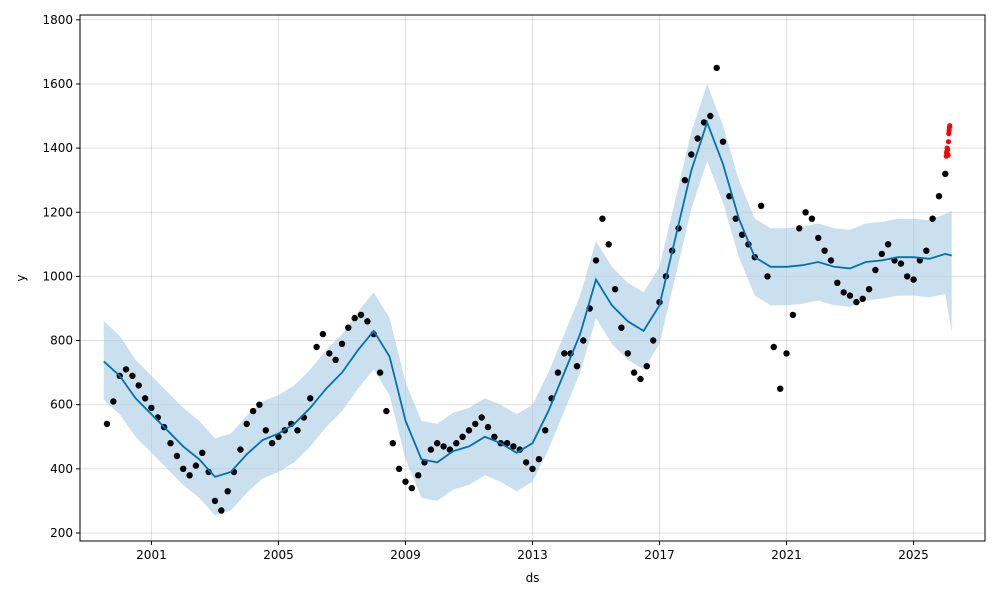  What do you see at coordinates (61, 469) in the screenshot?
I see `y-tick-label: 400` at bounding box center [61, 469].